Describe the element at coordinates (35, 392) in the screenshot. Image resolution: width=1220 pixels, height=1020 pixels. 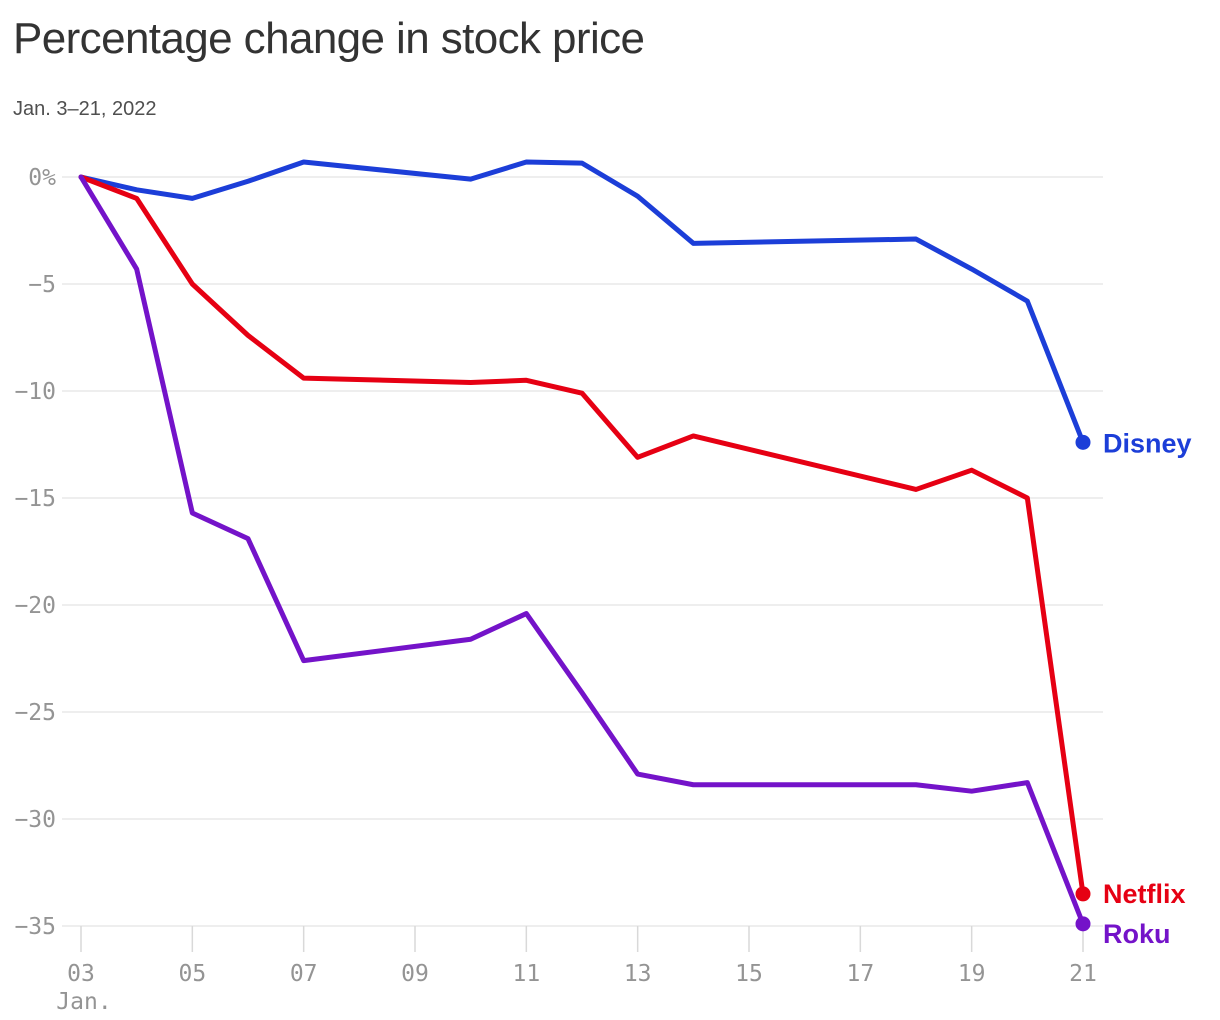
I see `y-axis-tick-label: −10` at that location.